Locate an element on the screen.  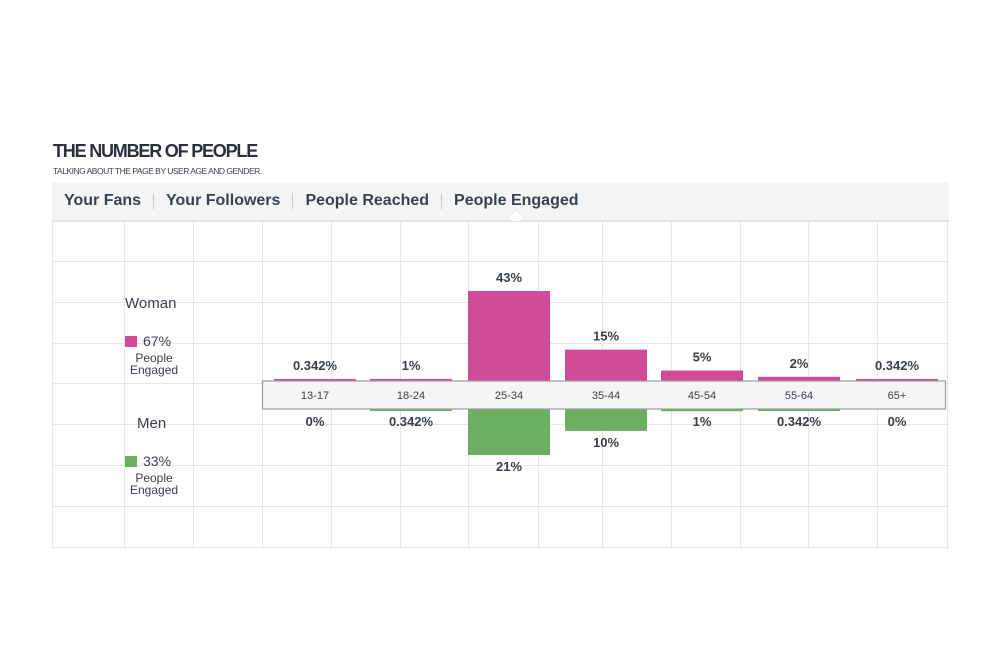
men-legend-desc-line1: People is located at coordinates (154, 478).